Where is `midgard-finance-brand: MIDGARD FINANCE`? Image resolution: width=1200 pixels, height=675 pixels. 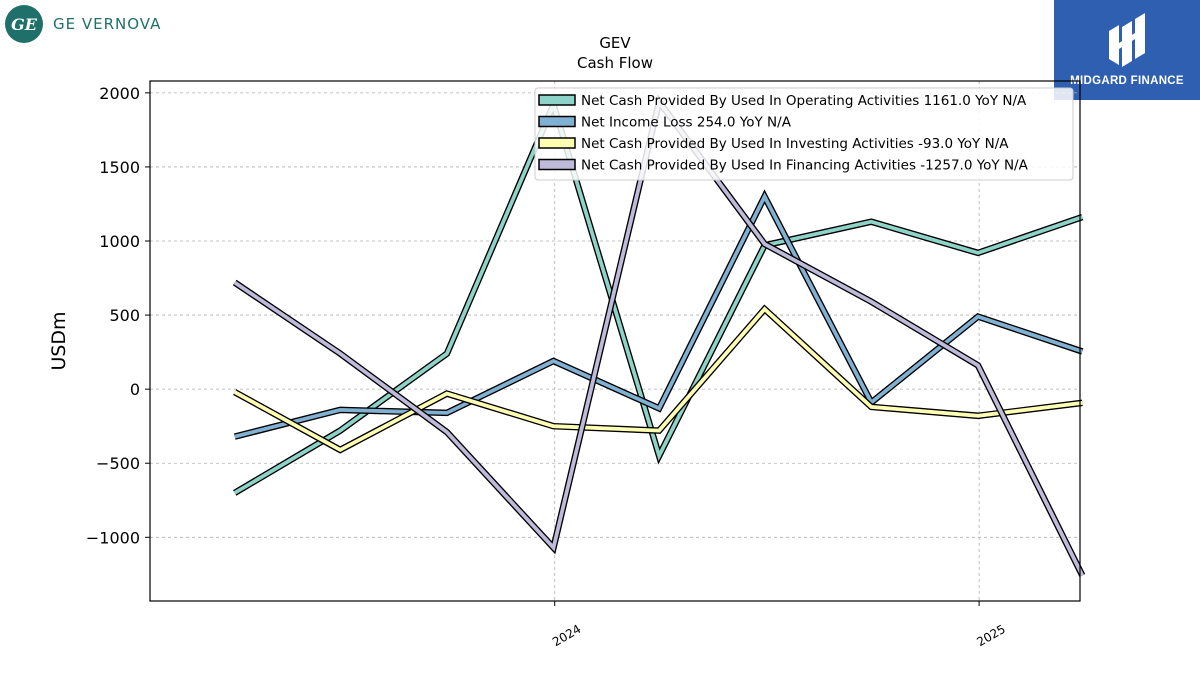
midgard-finance-brand: MIDGARD FINANCE is located at coordinates (1127, 50).